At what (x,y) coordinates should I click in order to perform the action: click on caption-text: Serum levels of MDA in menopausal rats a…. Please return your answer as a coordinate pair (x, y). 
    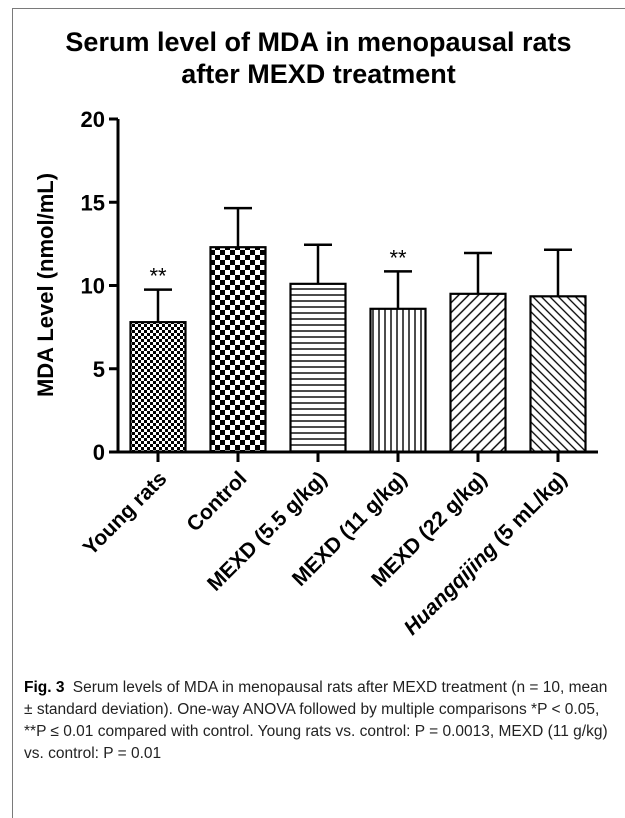
    Looking at the image, I should click on (316, 720).